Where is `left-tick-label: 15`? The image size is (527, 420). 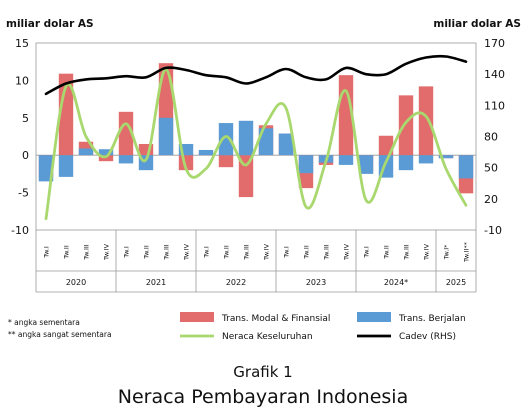
left-tick-label: 15 is located at coordinates (22, 43).